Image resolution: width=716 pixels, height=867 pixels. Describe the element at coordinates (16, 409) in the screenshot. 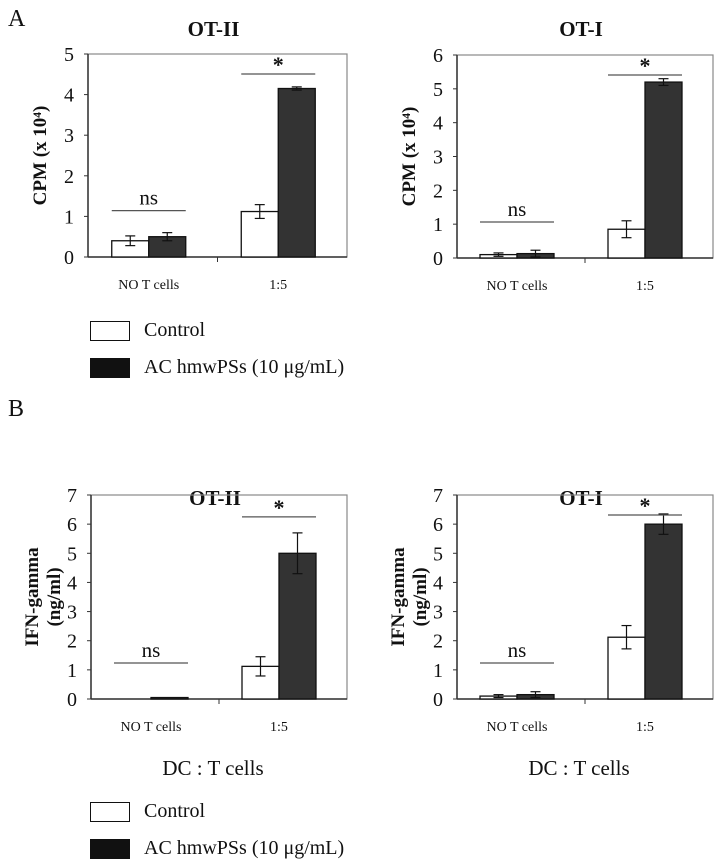

I see `panel-label-b: B` at that location.